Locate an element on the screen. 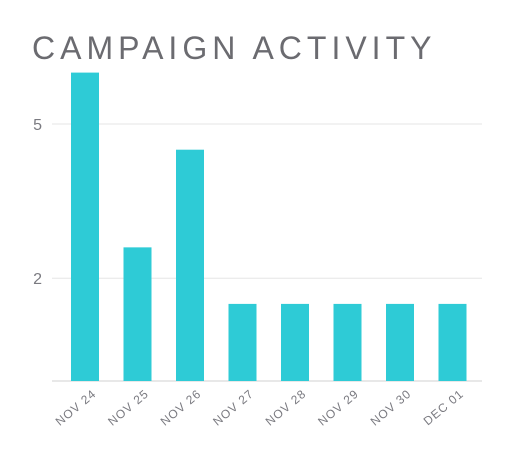 The image size is (520, 474). x-tick-label: NOV 26 is located at coordinates (181, 408).